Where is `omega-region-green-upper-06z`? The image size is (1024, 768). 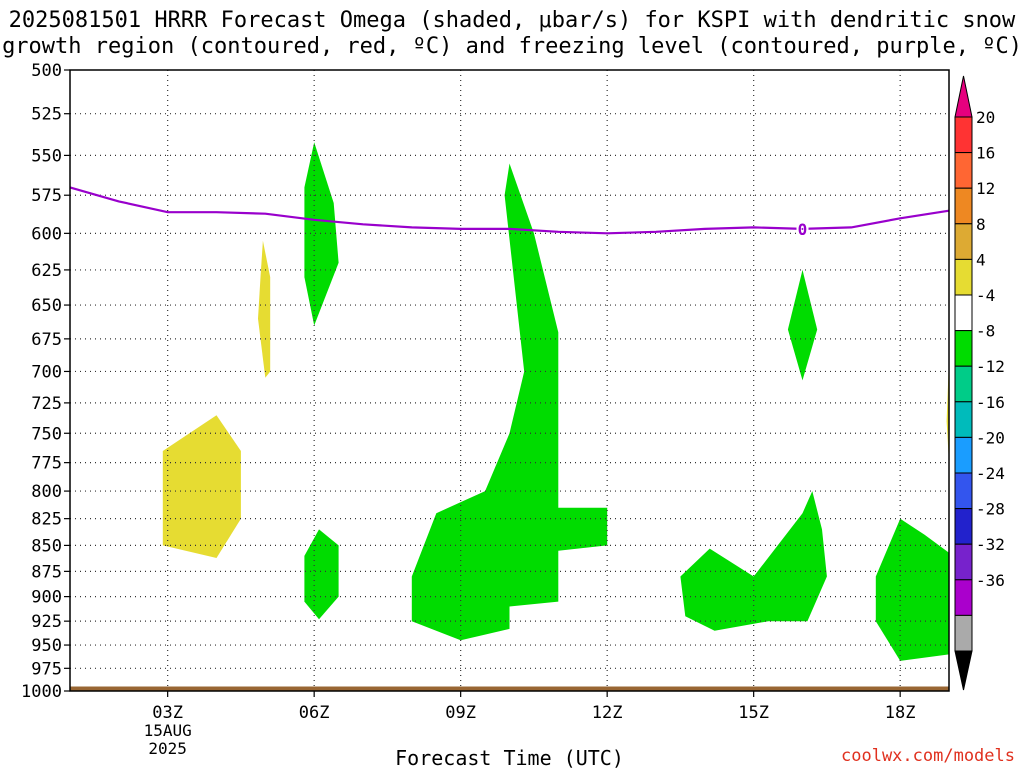 omega-region-green-upper-06z is located at coordinates (321, 234).